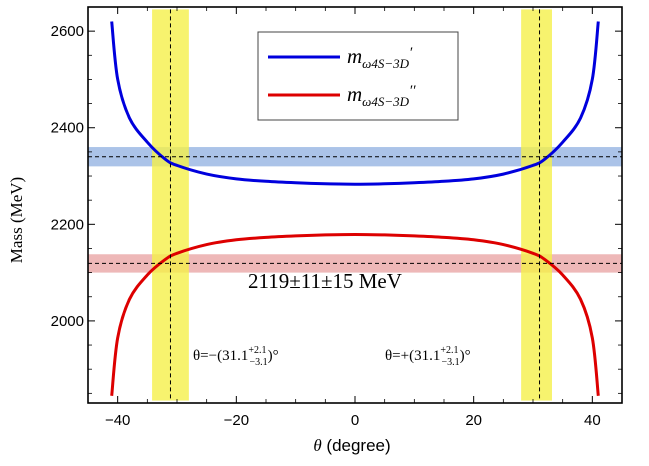  I want to click on x-axis-label: θ (degree), so click(351, 445).